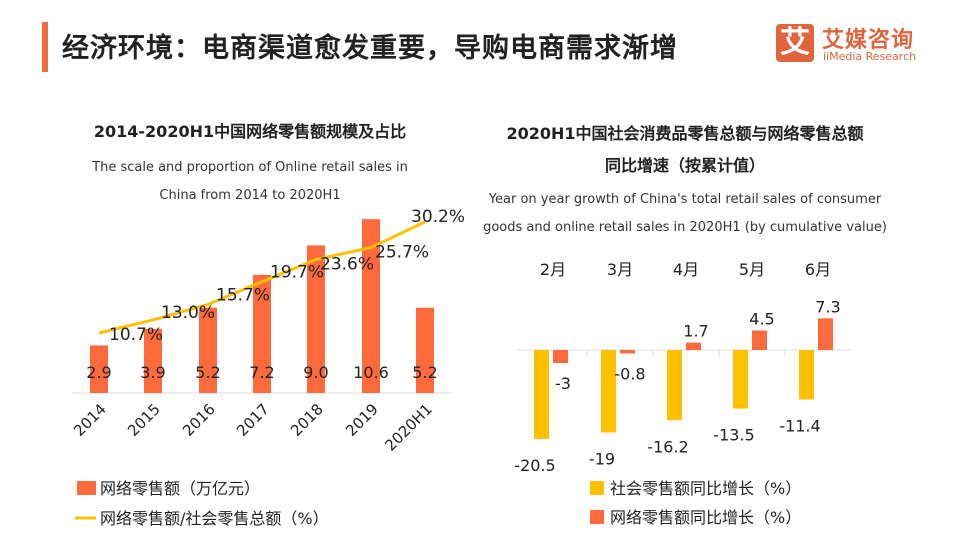 This screenshot has height=547, width=958. Describe the element at coordinates (705, 517) in the screenshot. I see `legend-label-online: 网络零售额同比增长（%）` at that location.